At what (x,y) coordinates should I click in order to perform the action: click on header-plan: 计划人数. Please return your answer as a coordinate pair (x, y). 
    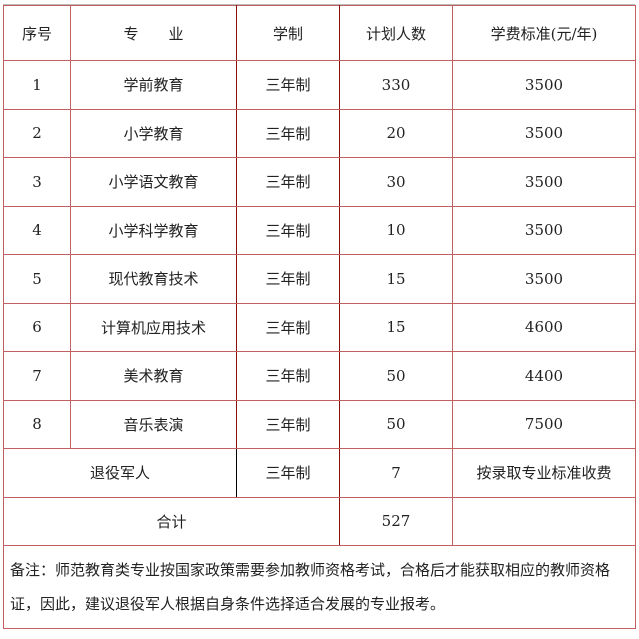
    Looking at the image, I should click on (396, 33).